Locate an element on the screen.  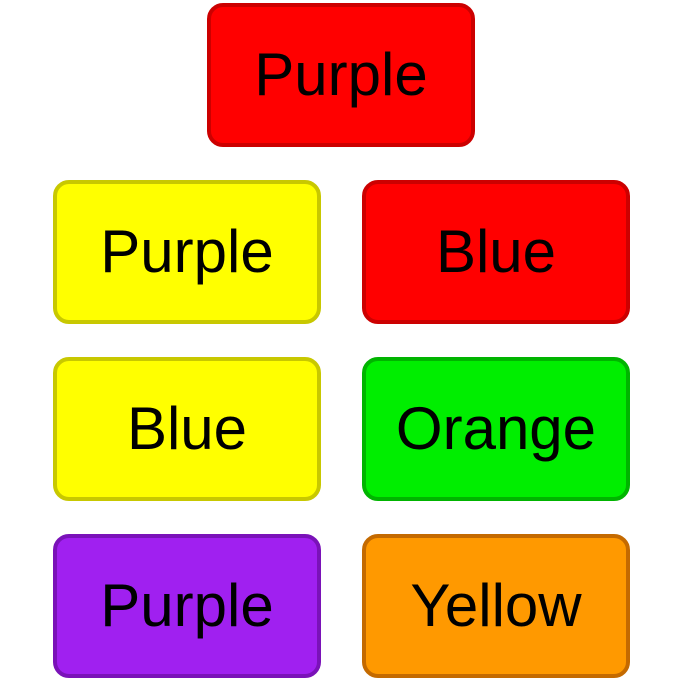
option-card-4: Orange is located at coordinates (496, 429).